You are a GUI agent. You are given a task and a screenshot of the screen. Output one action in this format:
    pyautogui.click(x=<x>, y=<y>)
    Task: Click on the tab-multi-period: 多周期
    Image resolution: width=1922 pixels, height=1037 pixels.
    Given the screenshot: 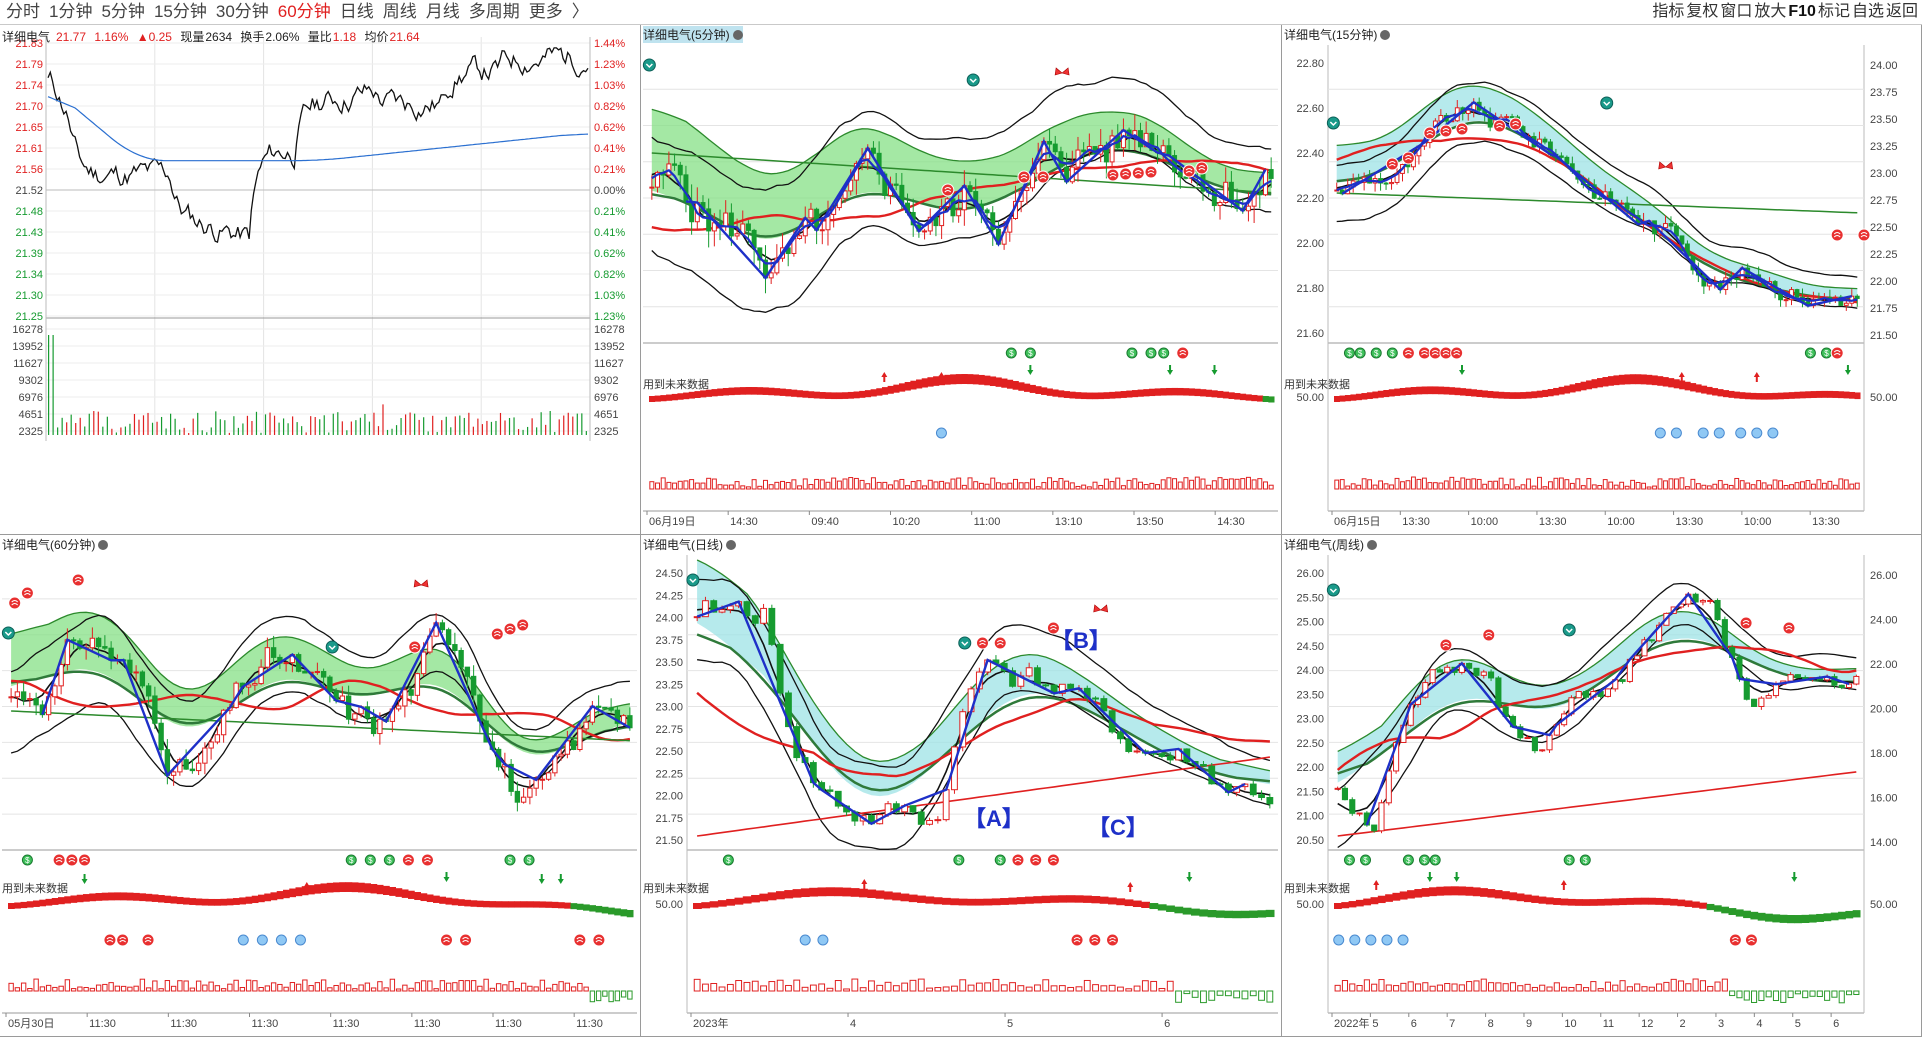 What is the action you would take?
    pyautogui.click(x=494, y=11)
    